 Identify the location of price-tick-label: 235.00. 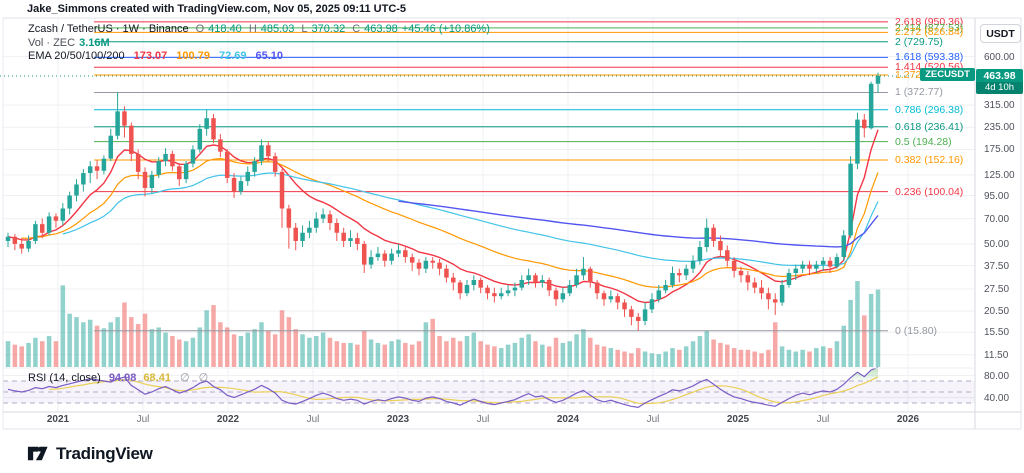
(999, 128).